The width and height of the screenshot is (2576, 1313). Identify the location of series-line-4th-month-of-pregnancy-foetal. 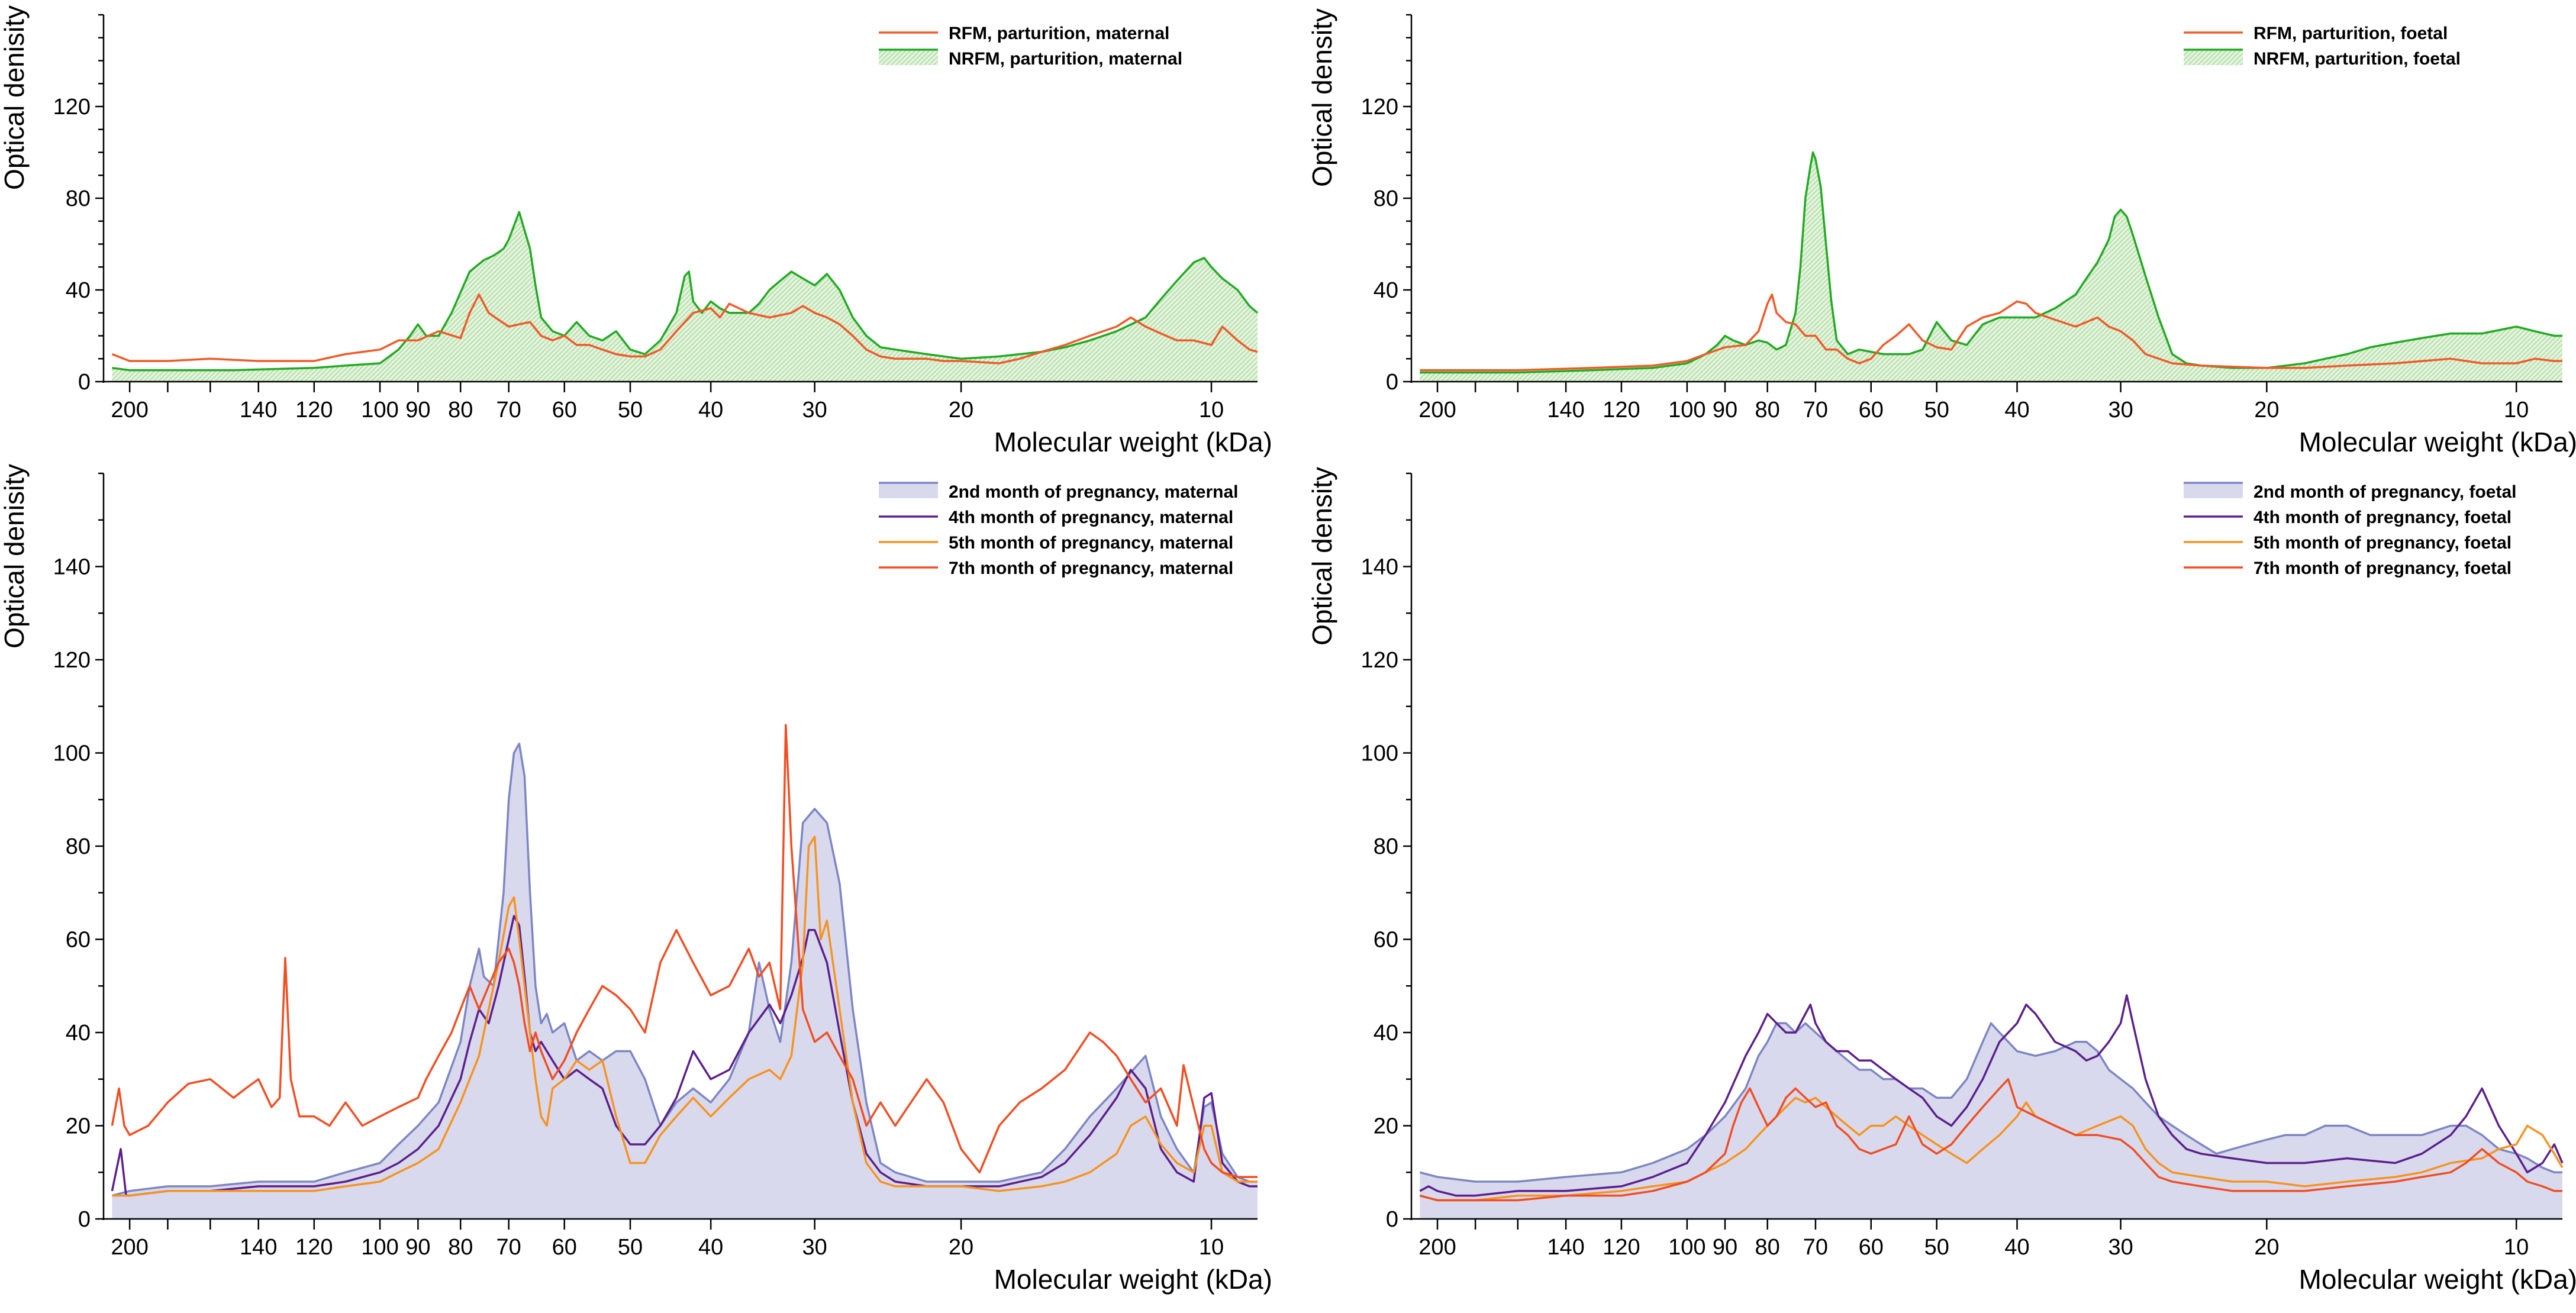
(1991, 1095).